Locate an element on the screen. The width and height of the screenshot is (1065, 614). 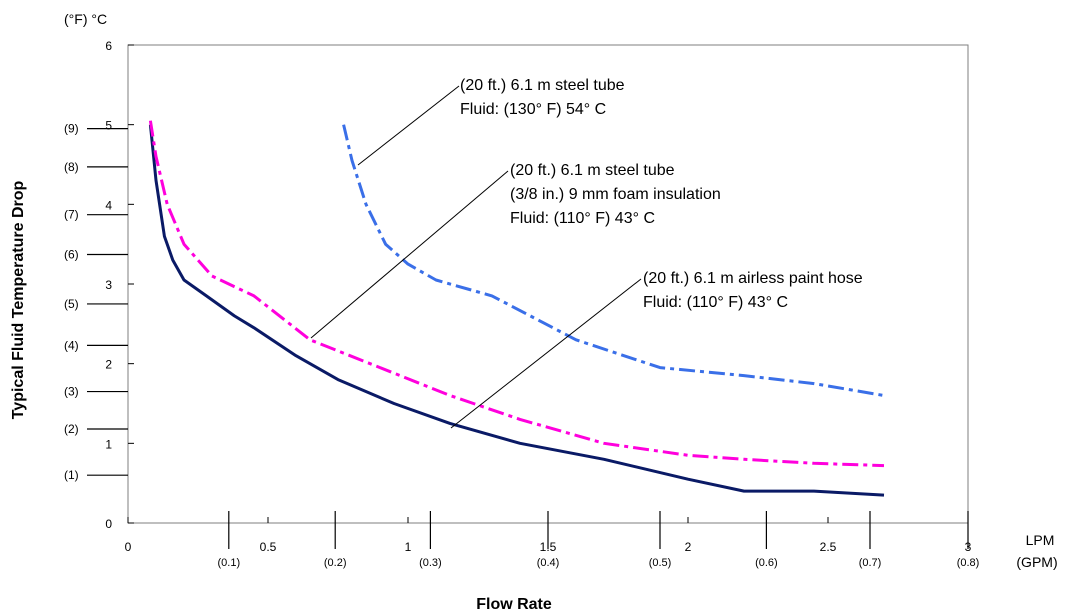
y-tick-label: 6 is located at coordinates (108, 46).